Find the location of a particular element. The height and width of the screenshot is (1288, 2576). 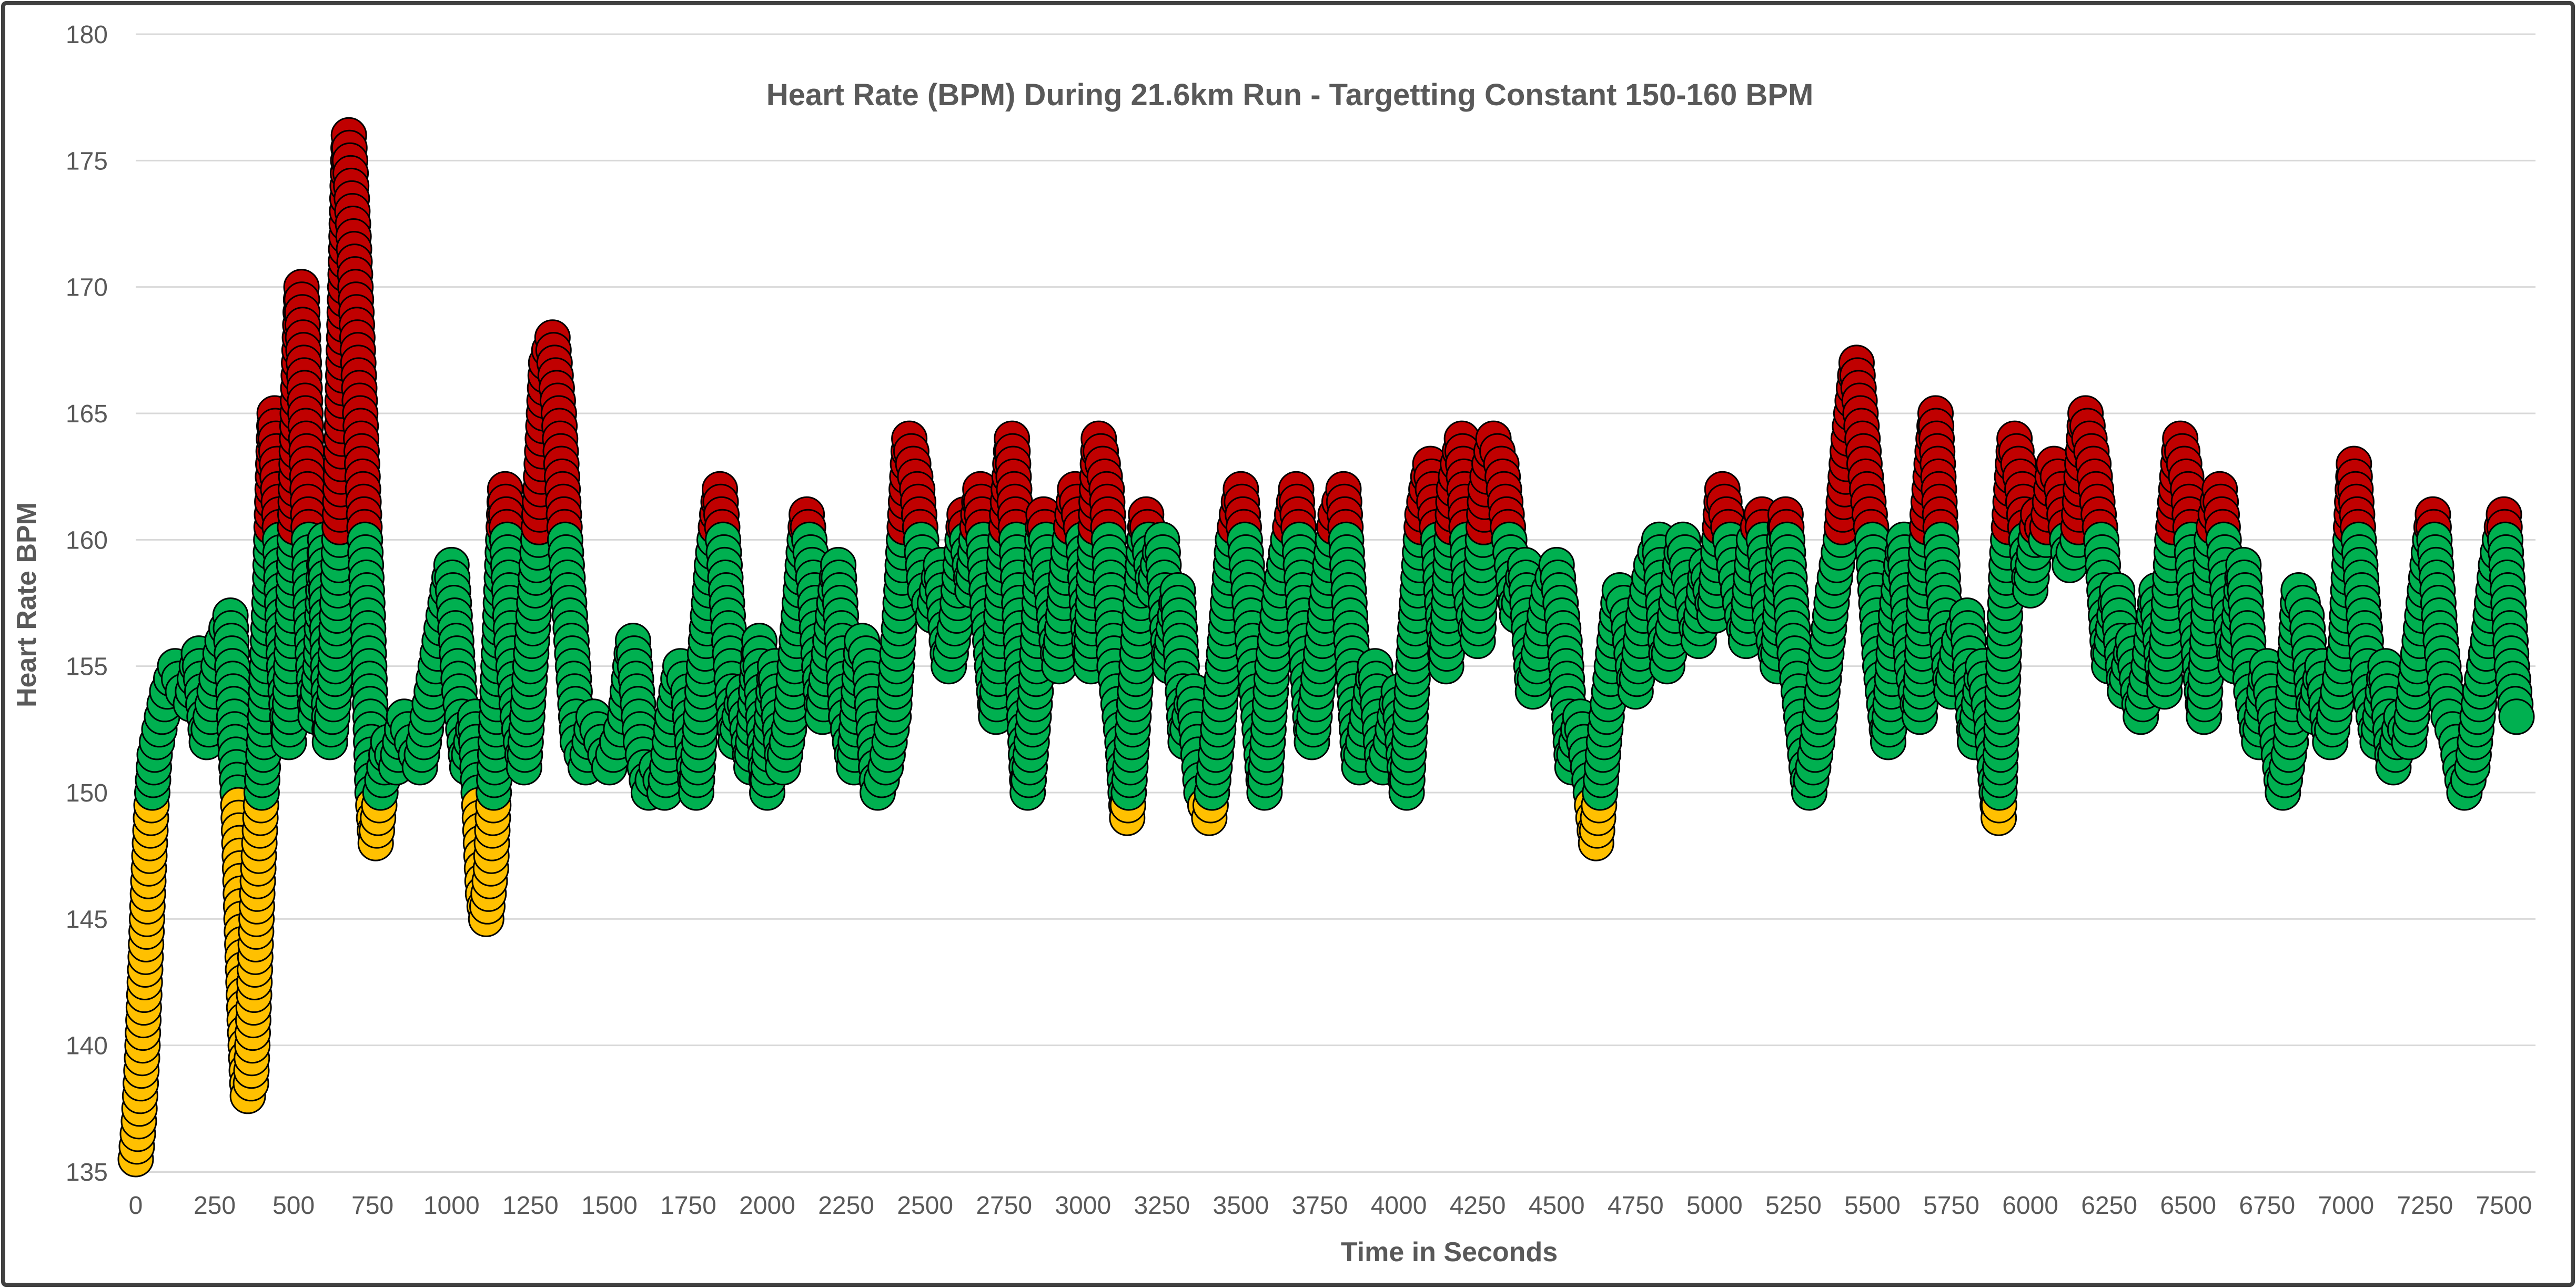

x-axis-title: Time in Seconds is located at coordinates (1449, 1252).